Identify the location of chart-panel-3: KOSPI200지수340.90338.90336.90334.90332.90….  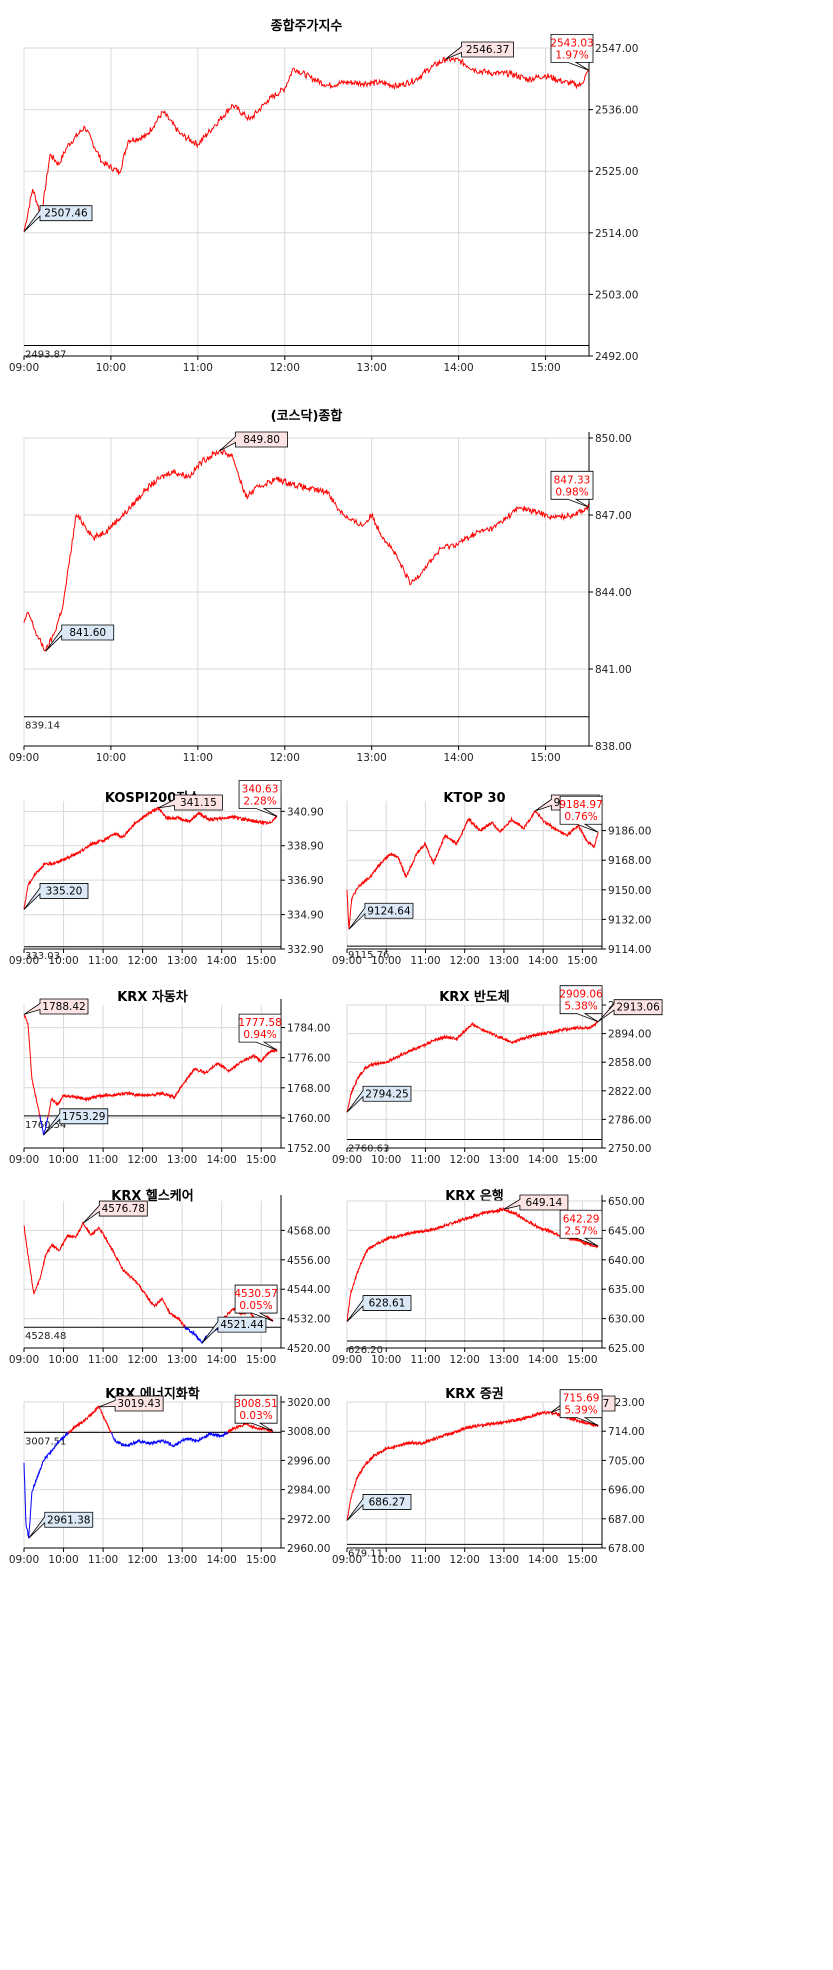
(166, 873).